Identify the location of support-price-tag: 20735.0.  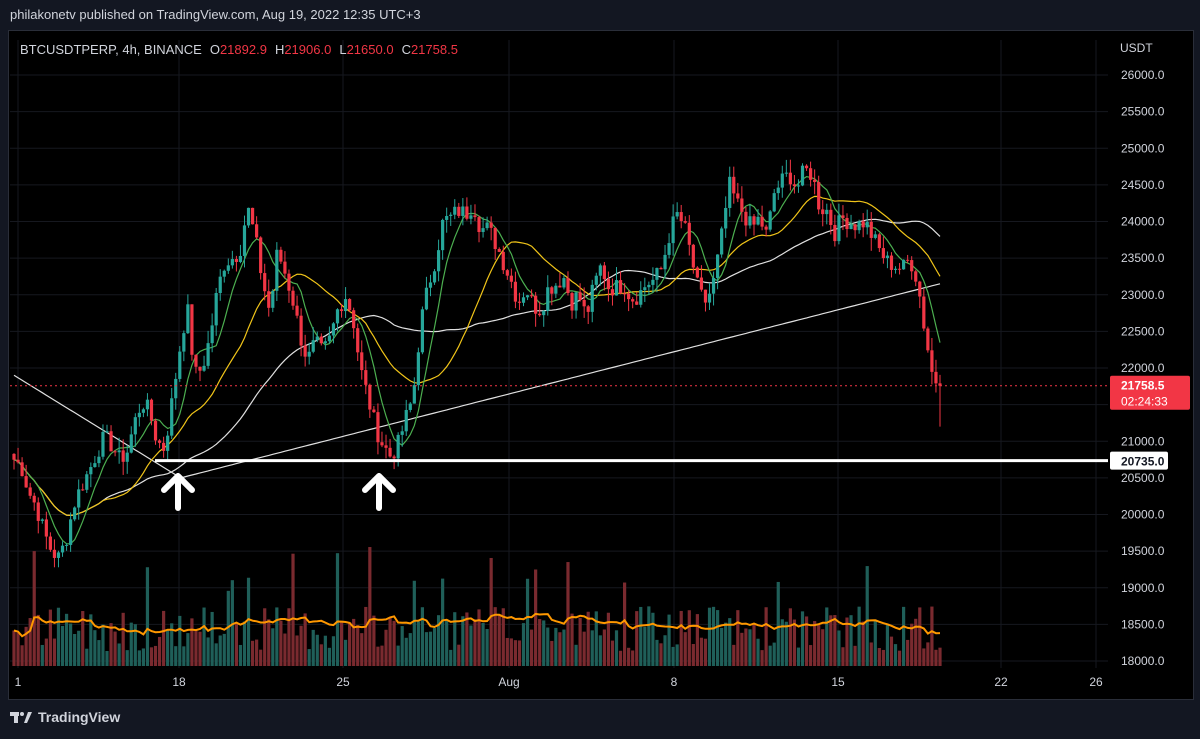
(1139, 460).